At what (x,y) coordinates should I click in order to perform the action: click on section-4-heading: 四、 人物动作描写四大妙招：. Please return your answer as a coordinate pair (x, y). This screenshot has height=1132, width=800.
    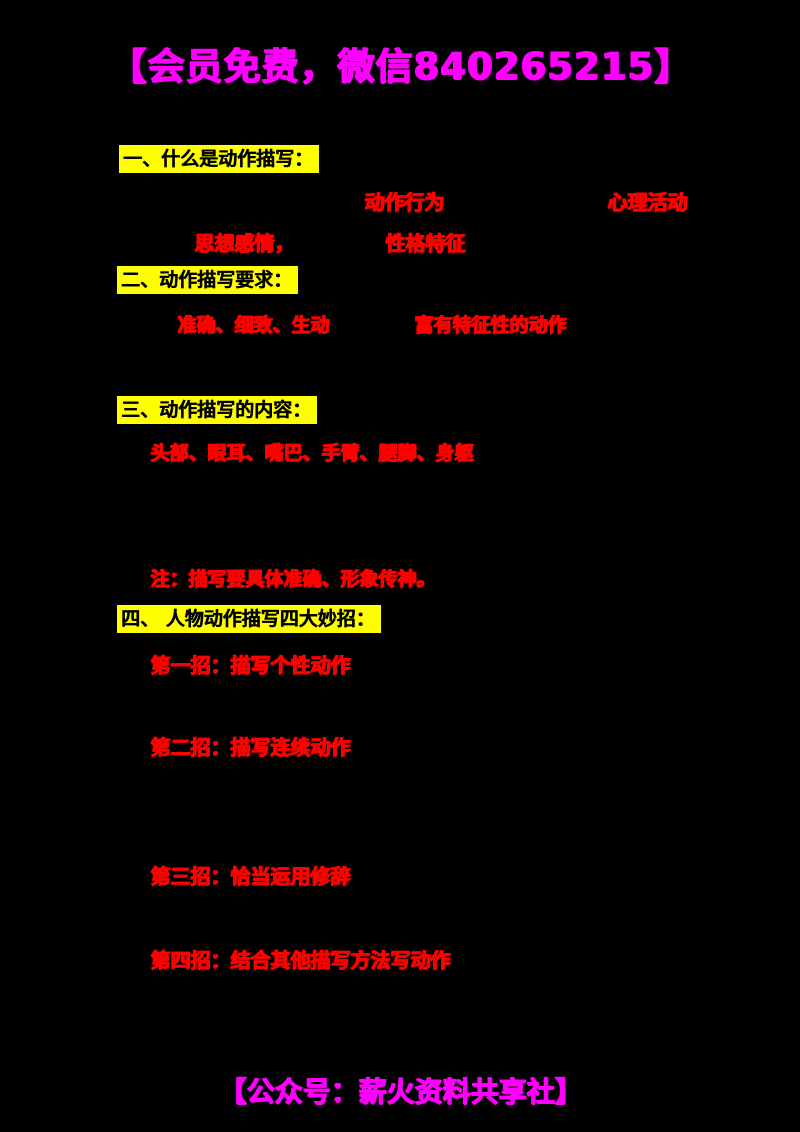
    Looking at the image, I should click on (249, 619).